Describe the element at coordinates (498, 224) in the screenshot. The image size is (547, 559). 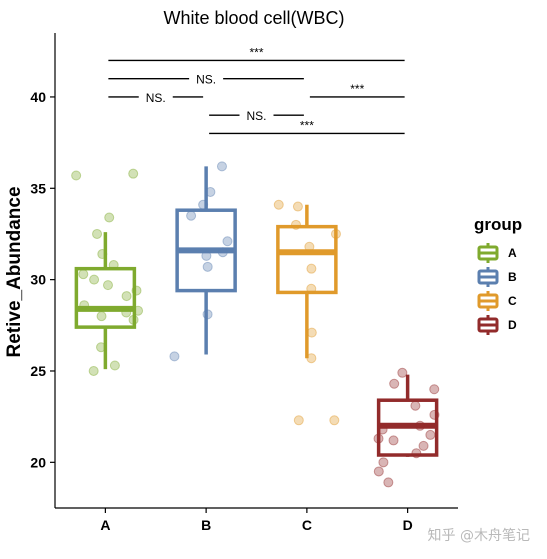
I see `legend-title: group` at that location.